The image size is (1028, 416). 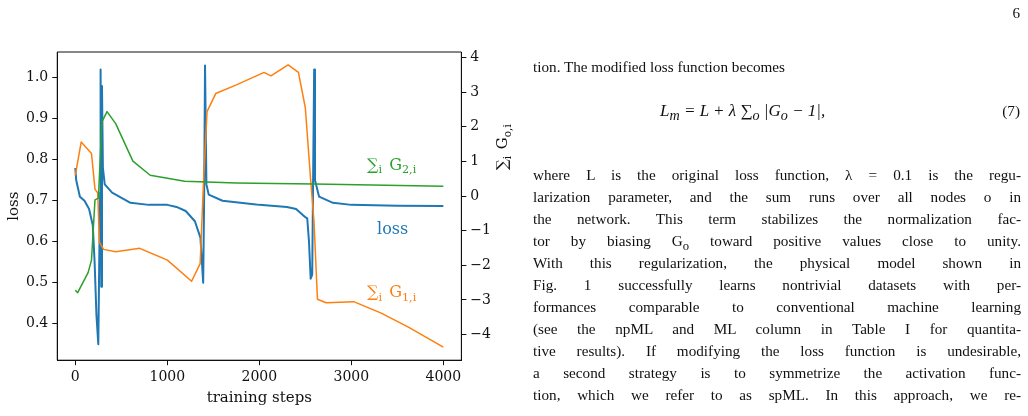 What do you see at coordinates (777, 329) in the screenshot?
I see `text: (see the npML and ML column in Table I for quantita-` at bounding box center [777, 329].